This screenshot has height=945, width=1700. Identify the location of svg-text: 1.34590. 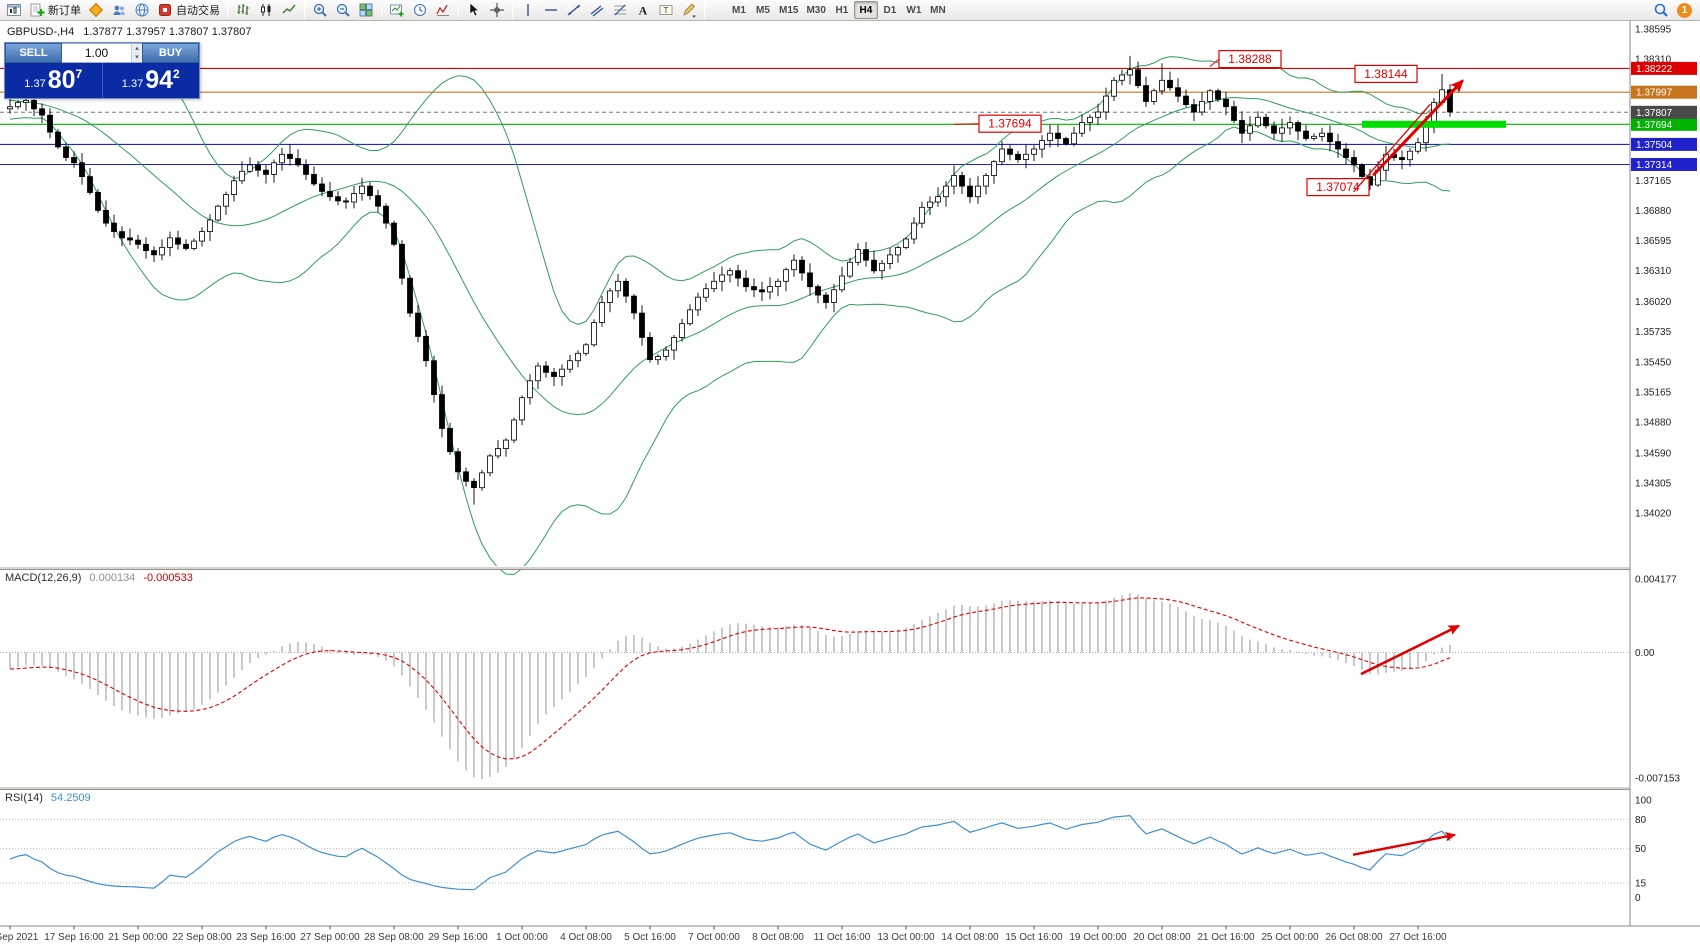
(1653, 453).